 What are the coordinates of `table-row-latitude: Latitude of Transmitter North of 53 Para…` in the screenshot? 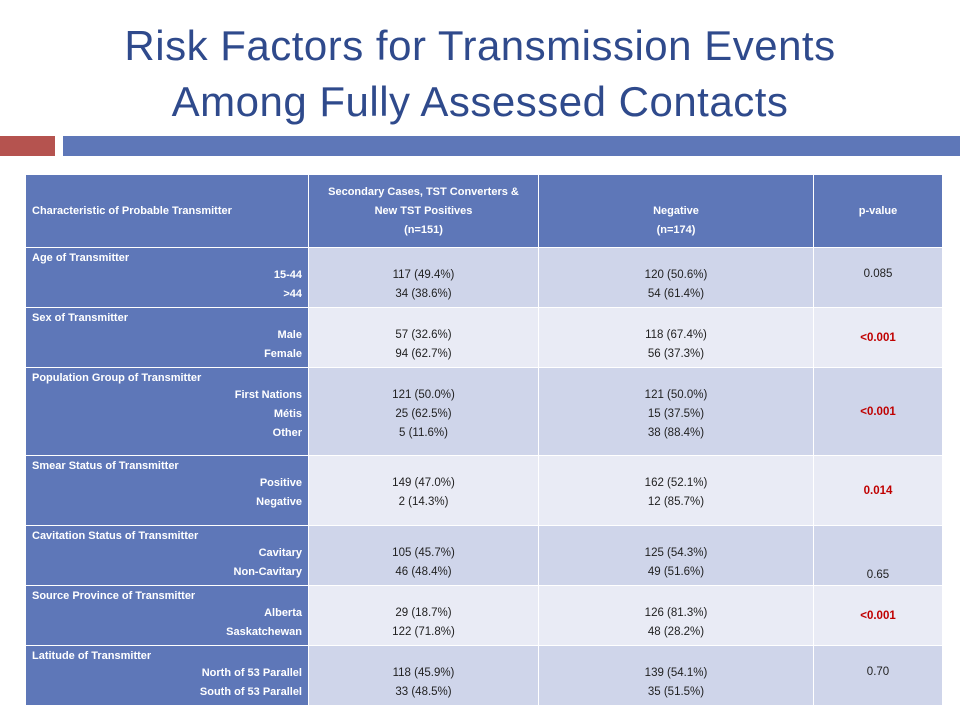 It's located at (484, 675).